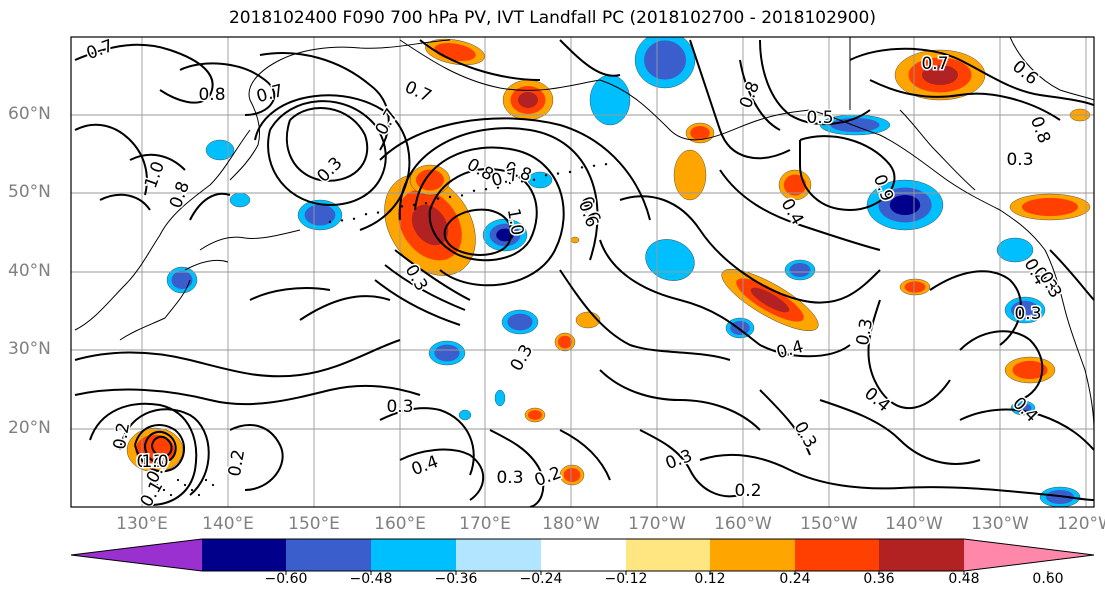  I want to click on lat-tick-label: 30°N, so click(29, 349).